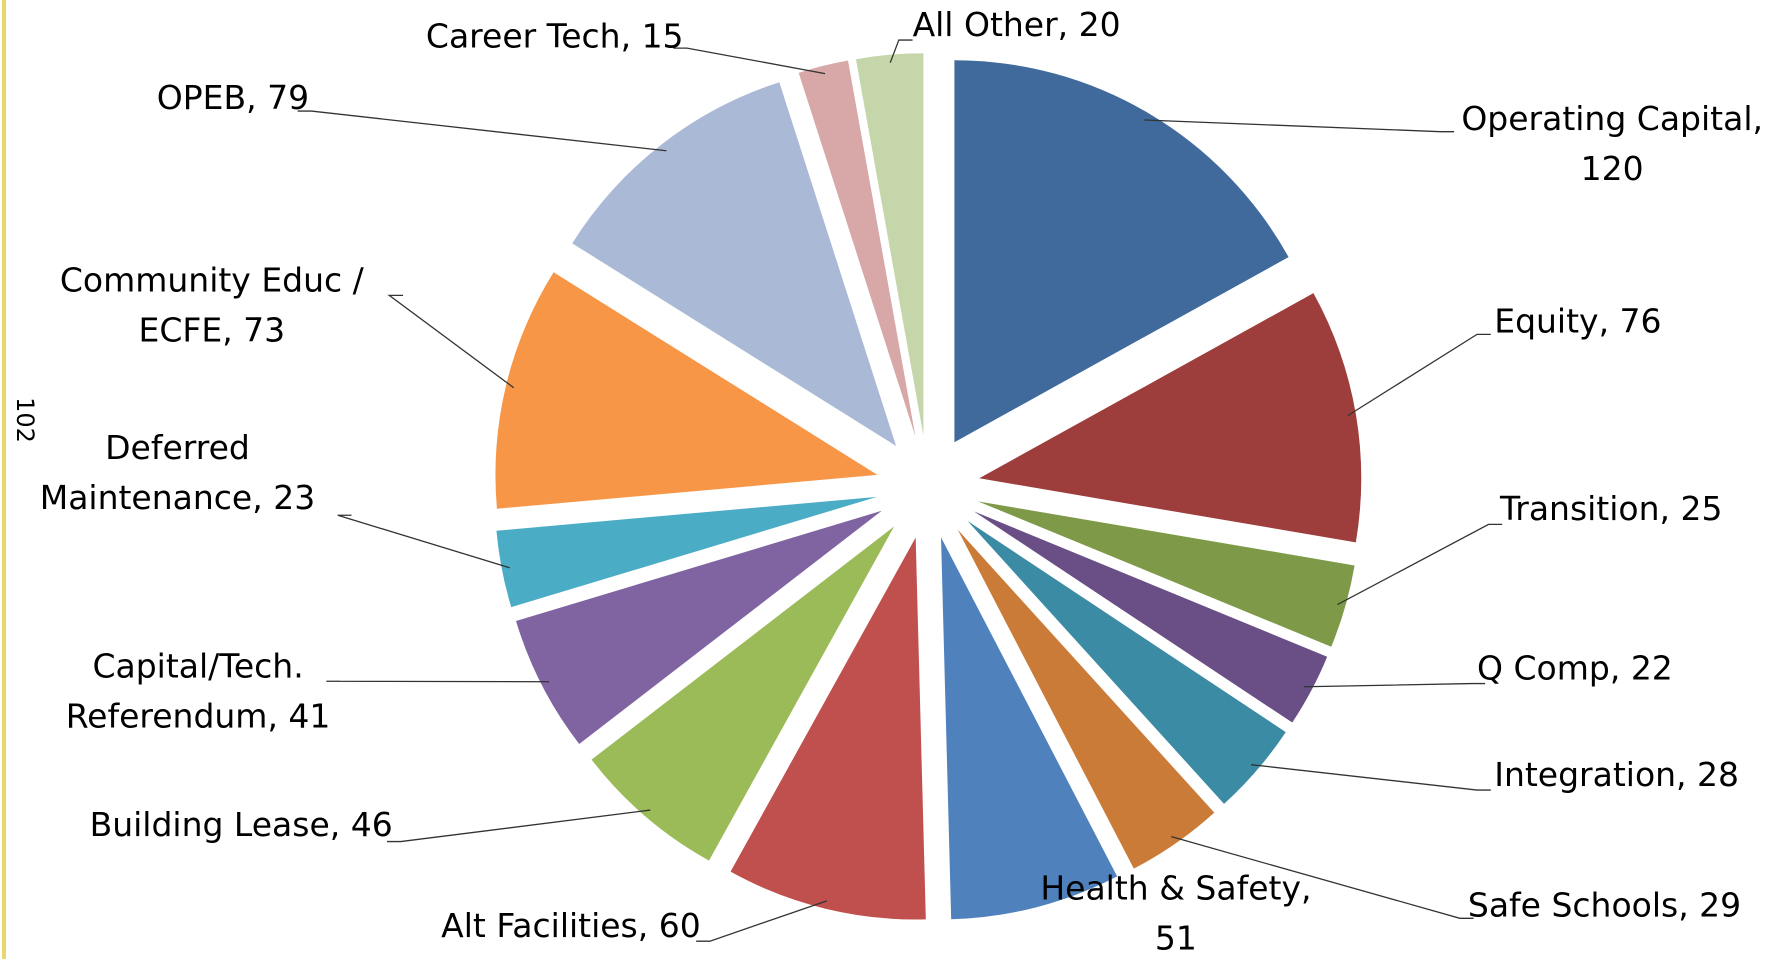 This screenshot has height=959, width=1787. Describe the element at coordinates (178, 471) in the screenshot. I see `data-label: Deferred Maintenance, 23` at that location.